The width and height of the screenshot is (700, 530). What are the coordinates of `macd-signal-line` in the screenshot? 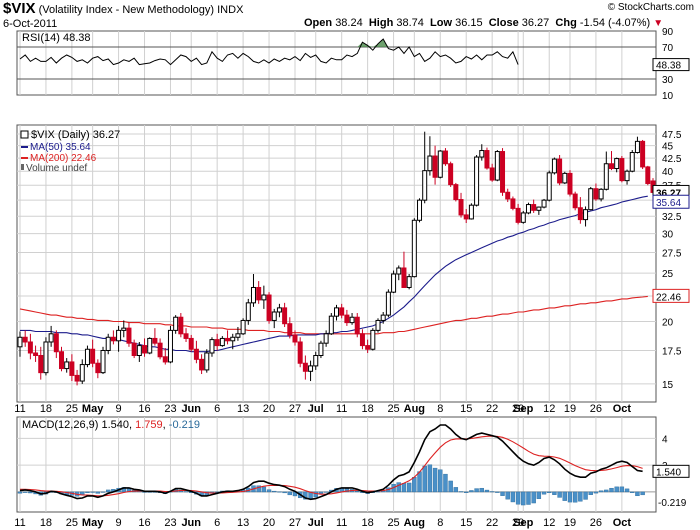 It's located at (331, 466).